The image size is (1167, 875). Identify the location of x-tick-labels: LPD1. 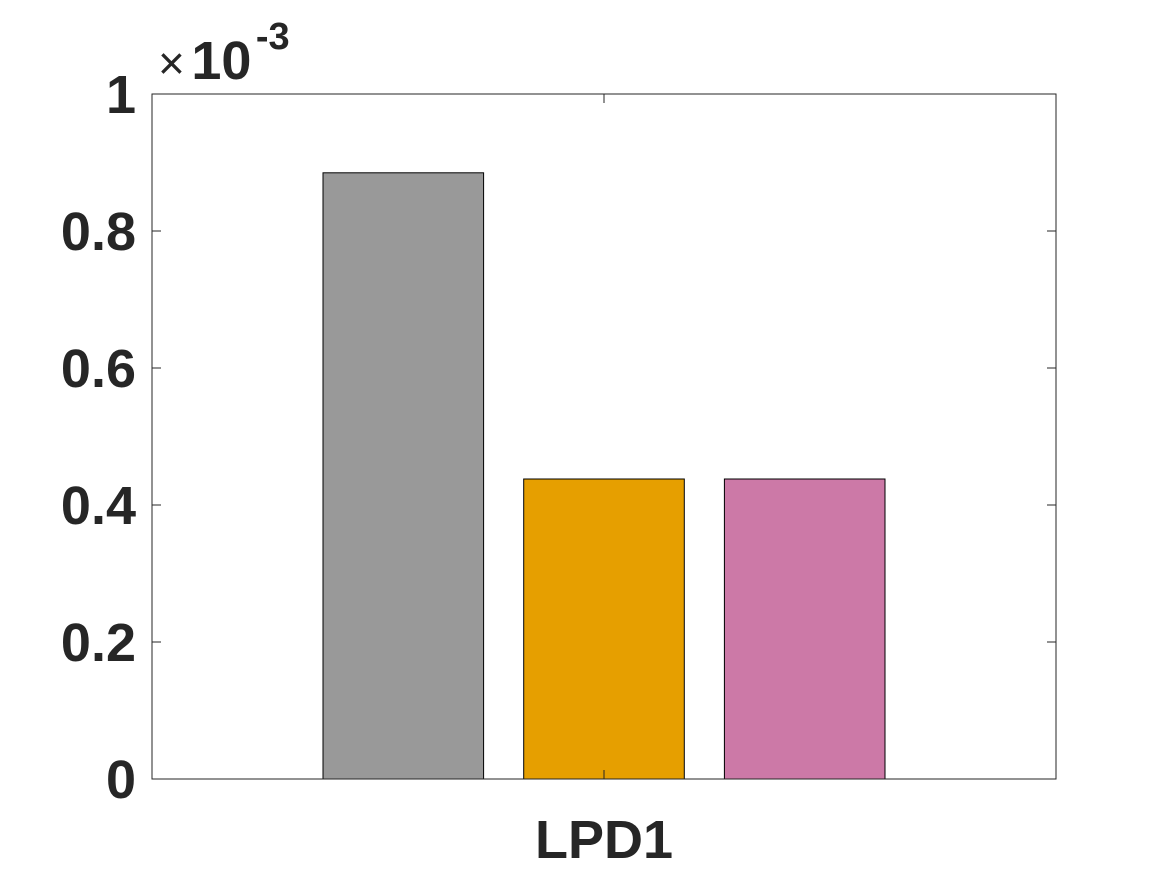
(604, 840).